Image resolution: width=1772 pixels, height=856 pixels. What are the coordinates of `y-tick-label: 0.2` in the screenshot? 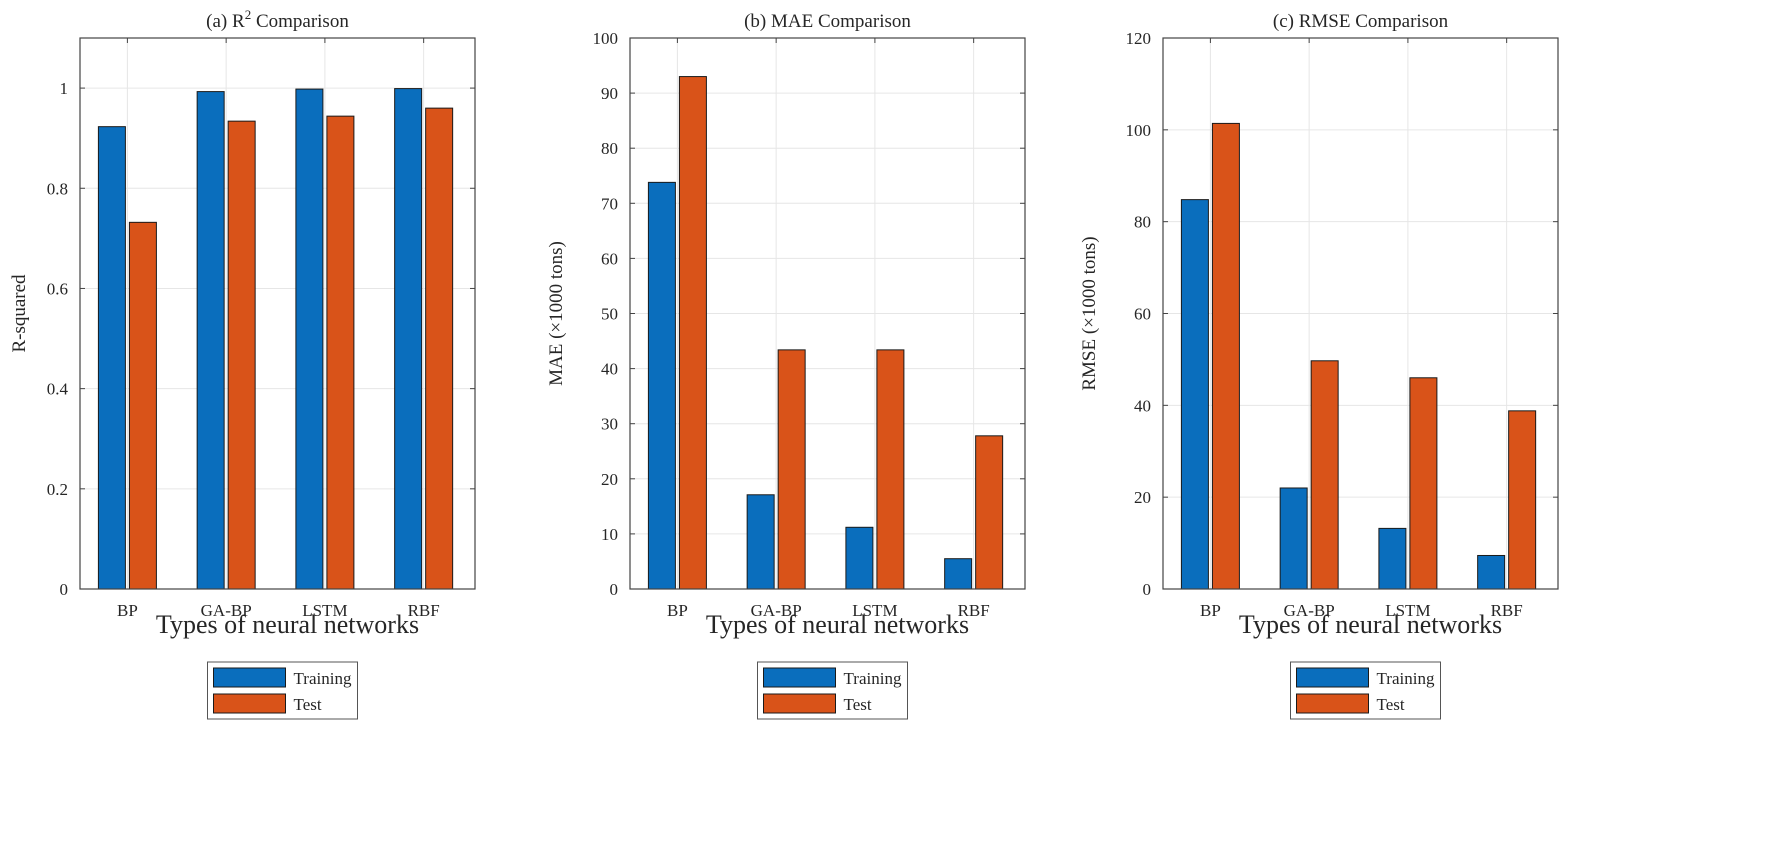 It's located at (57, 489).